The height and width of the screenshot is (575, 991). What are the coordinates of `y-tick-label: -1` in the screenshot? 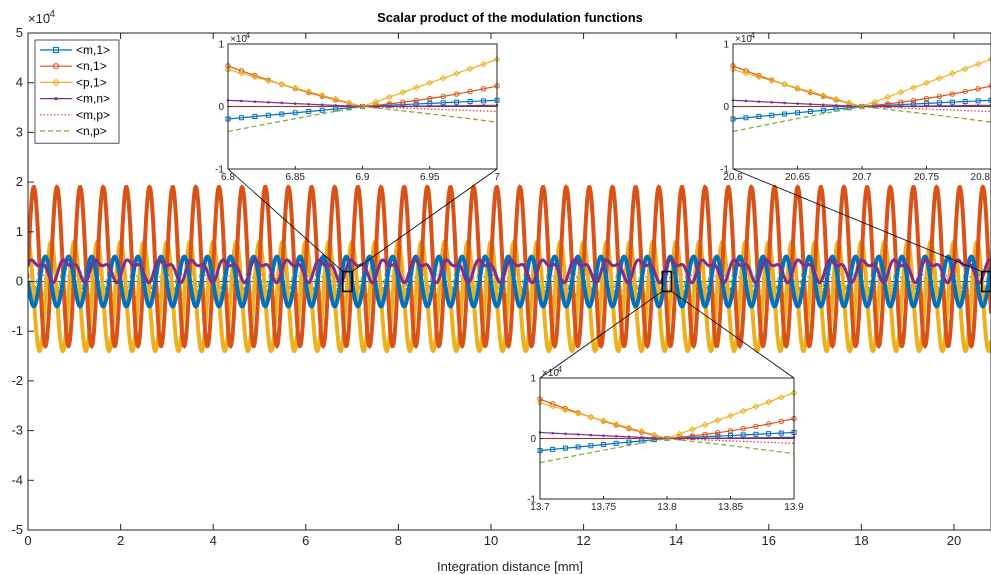 It's located at (17, 330).